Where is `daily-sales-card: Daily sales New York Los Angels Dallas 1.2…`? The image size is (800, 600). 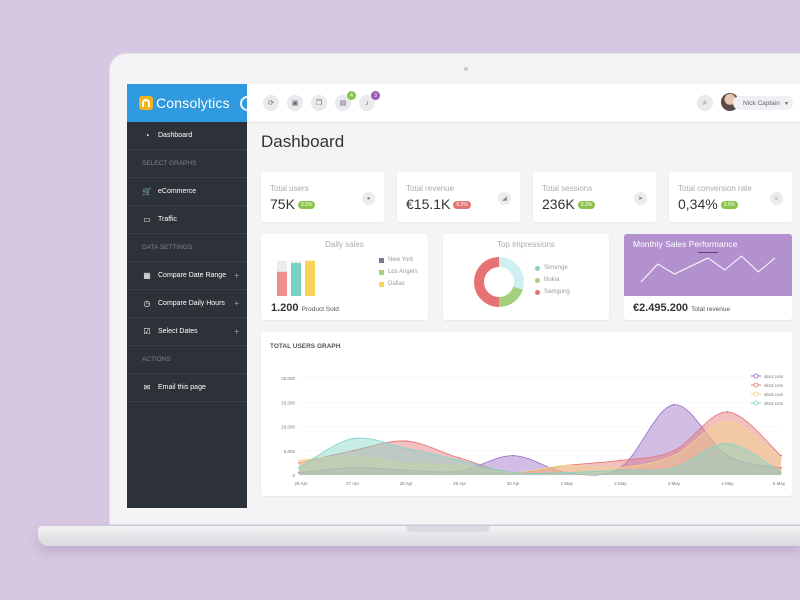
daily-sales-card: Daily sales New York Los Angels Dallas 1.2… is located at coordinates (344, 277).